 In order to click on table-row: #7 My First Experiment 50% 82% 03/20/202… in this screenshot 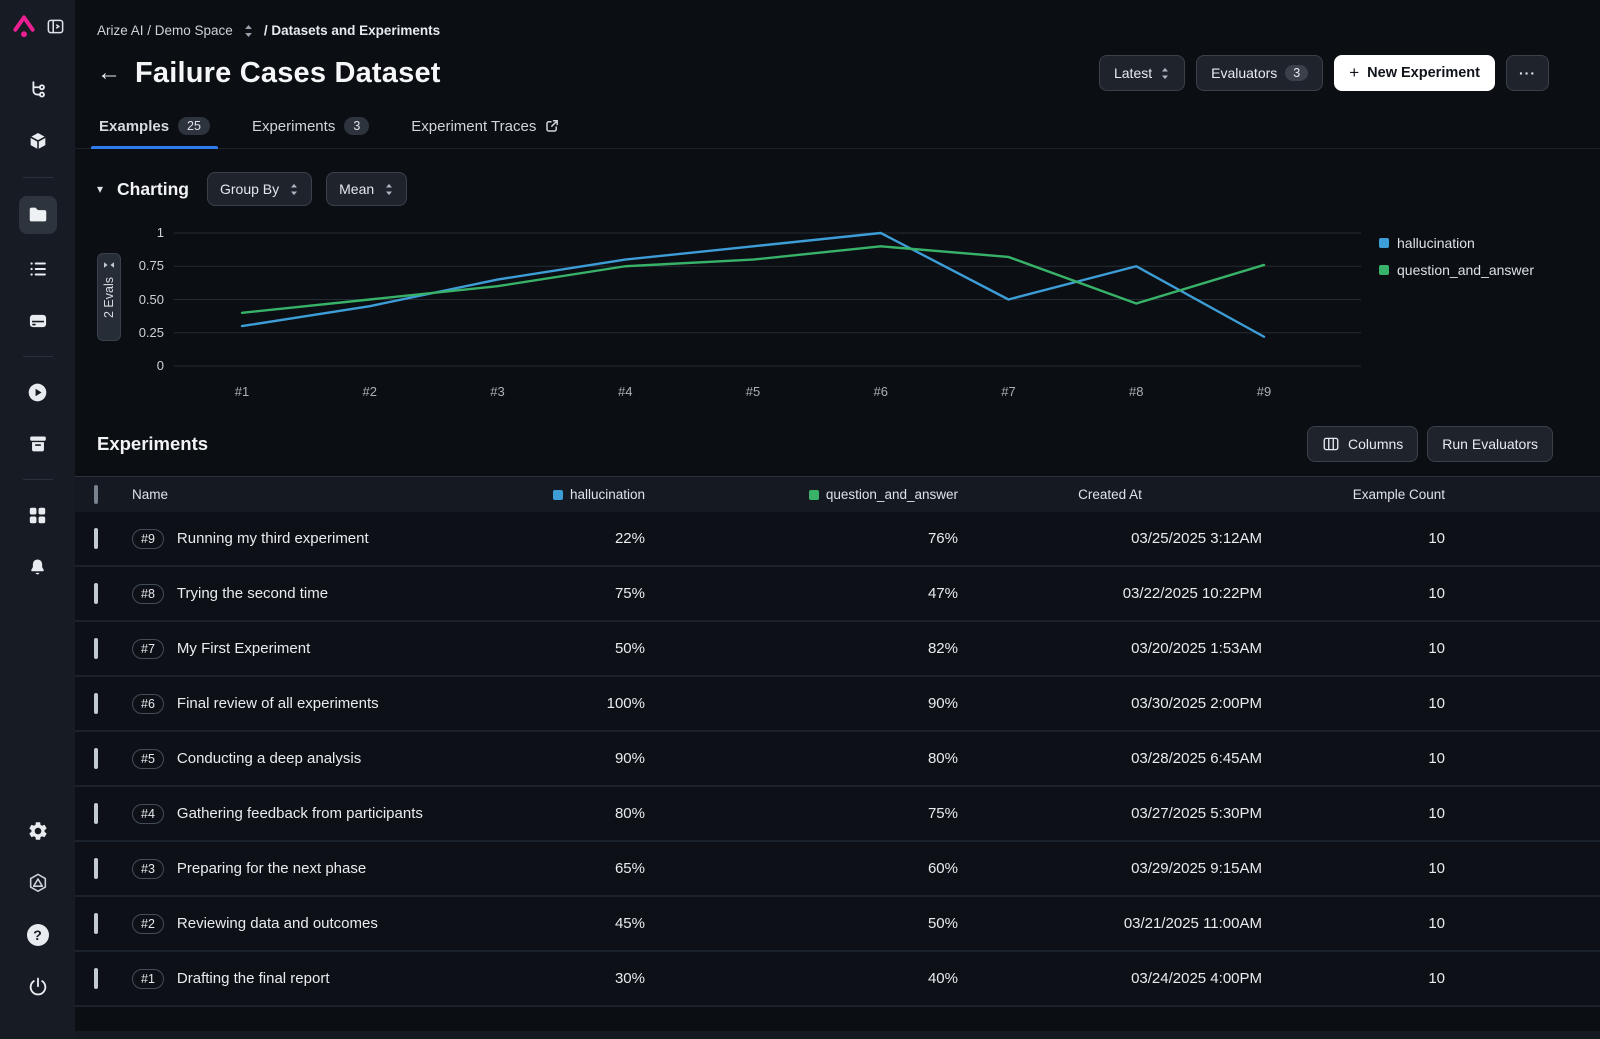, I will do `click(837, 649)`.